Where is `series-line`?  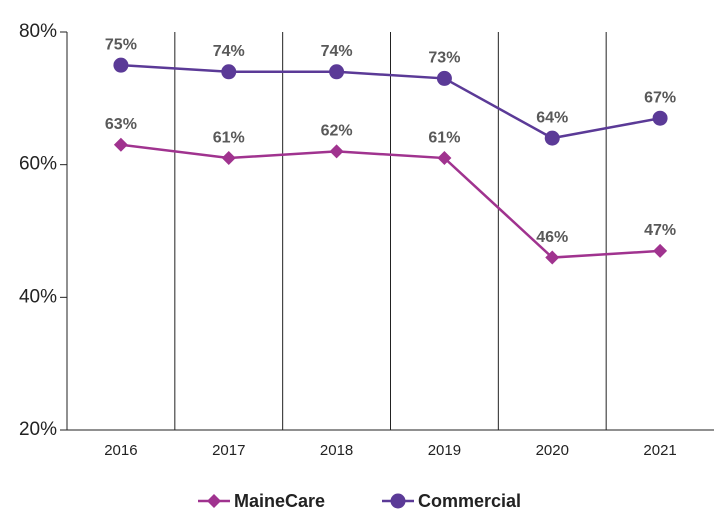 series-line is located at coordinates (390, 101).